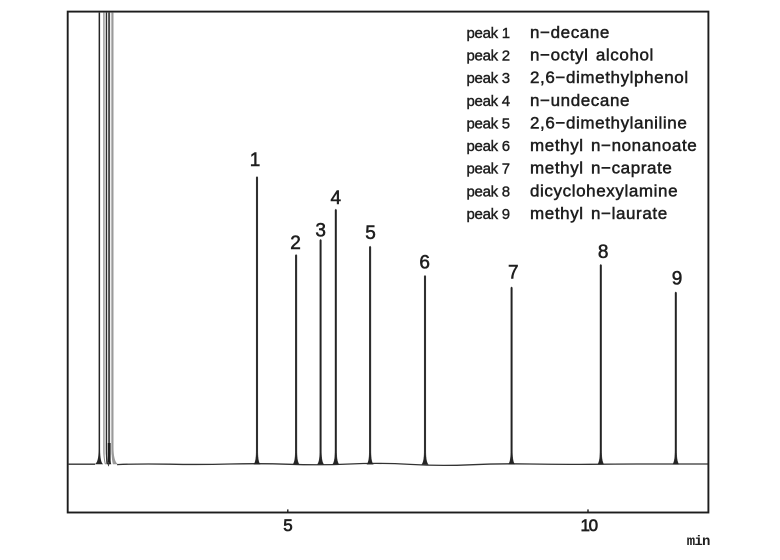 This screenshot has height=560, width=780. What do you see at coordinates (603, 252) in the screenshot?
I see `svg-text: 8` at bounding box center [603, 252].